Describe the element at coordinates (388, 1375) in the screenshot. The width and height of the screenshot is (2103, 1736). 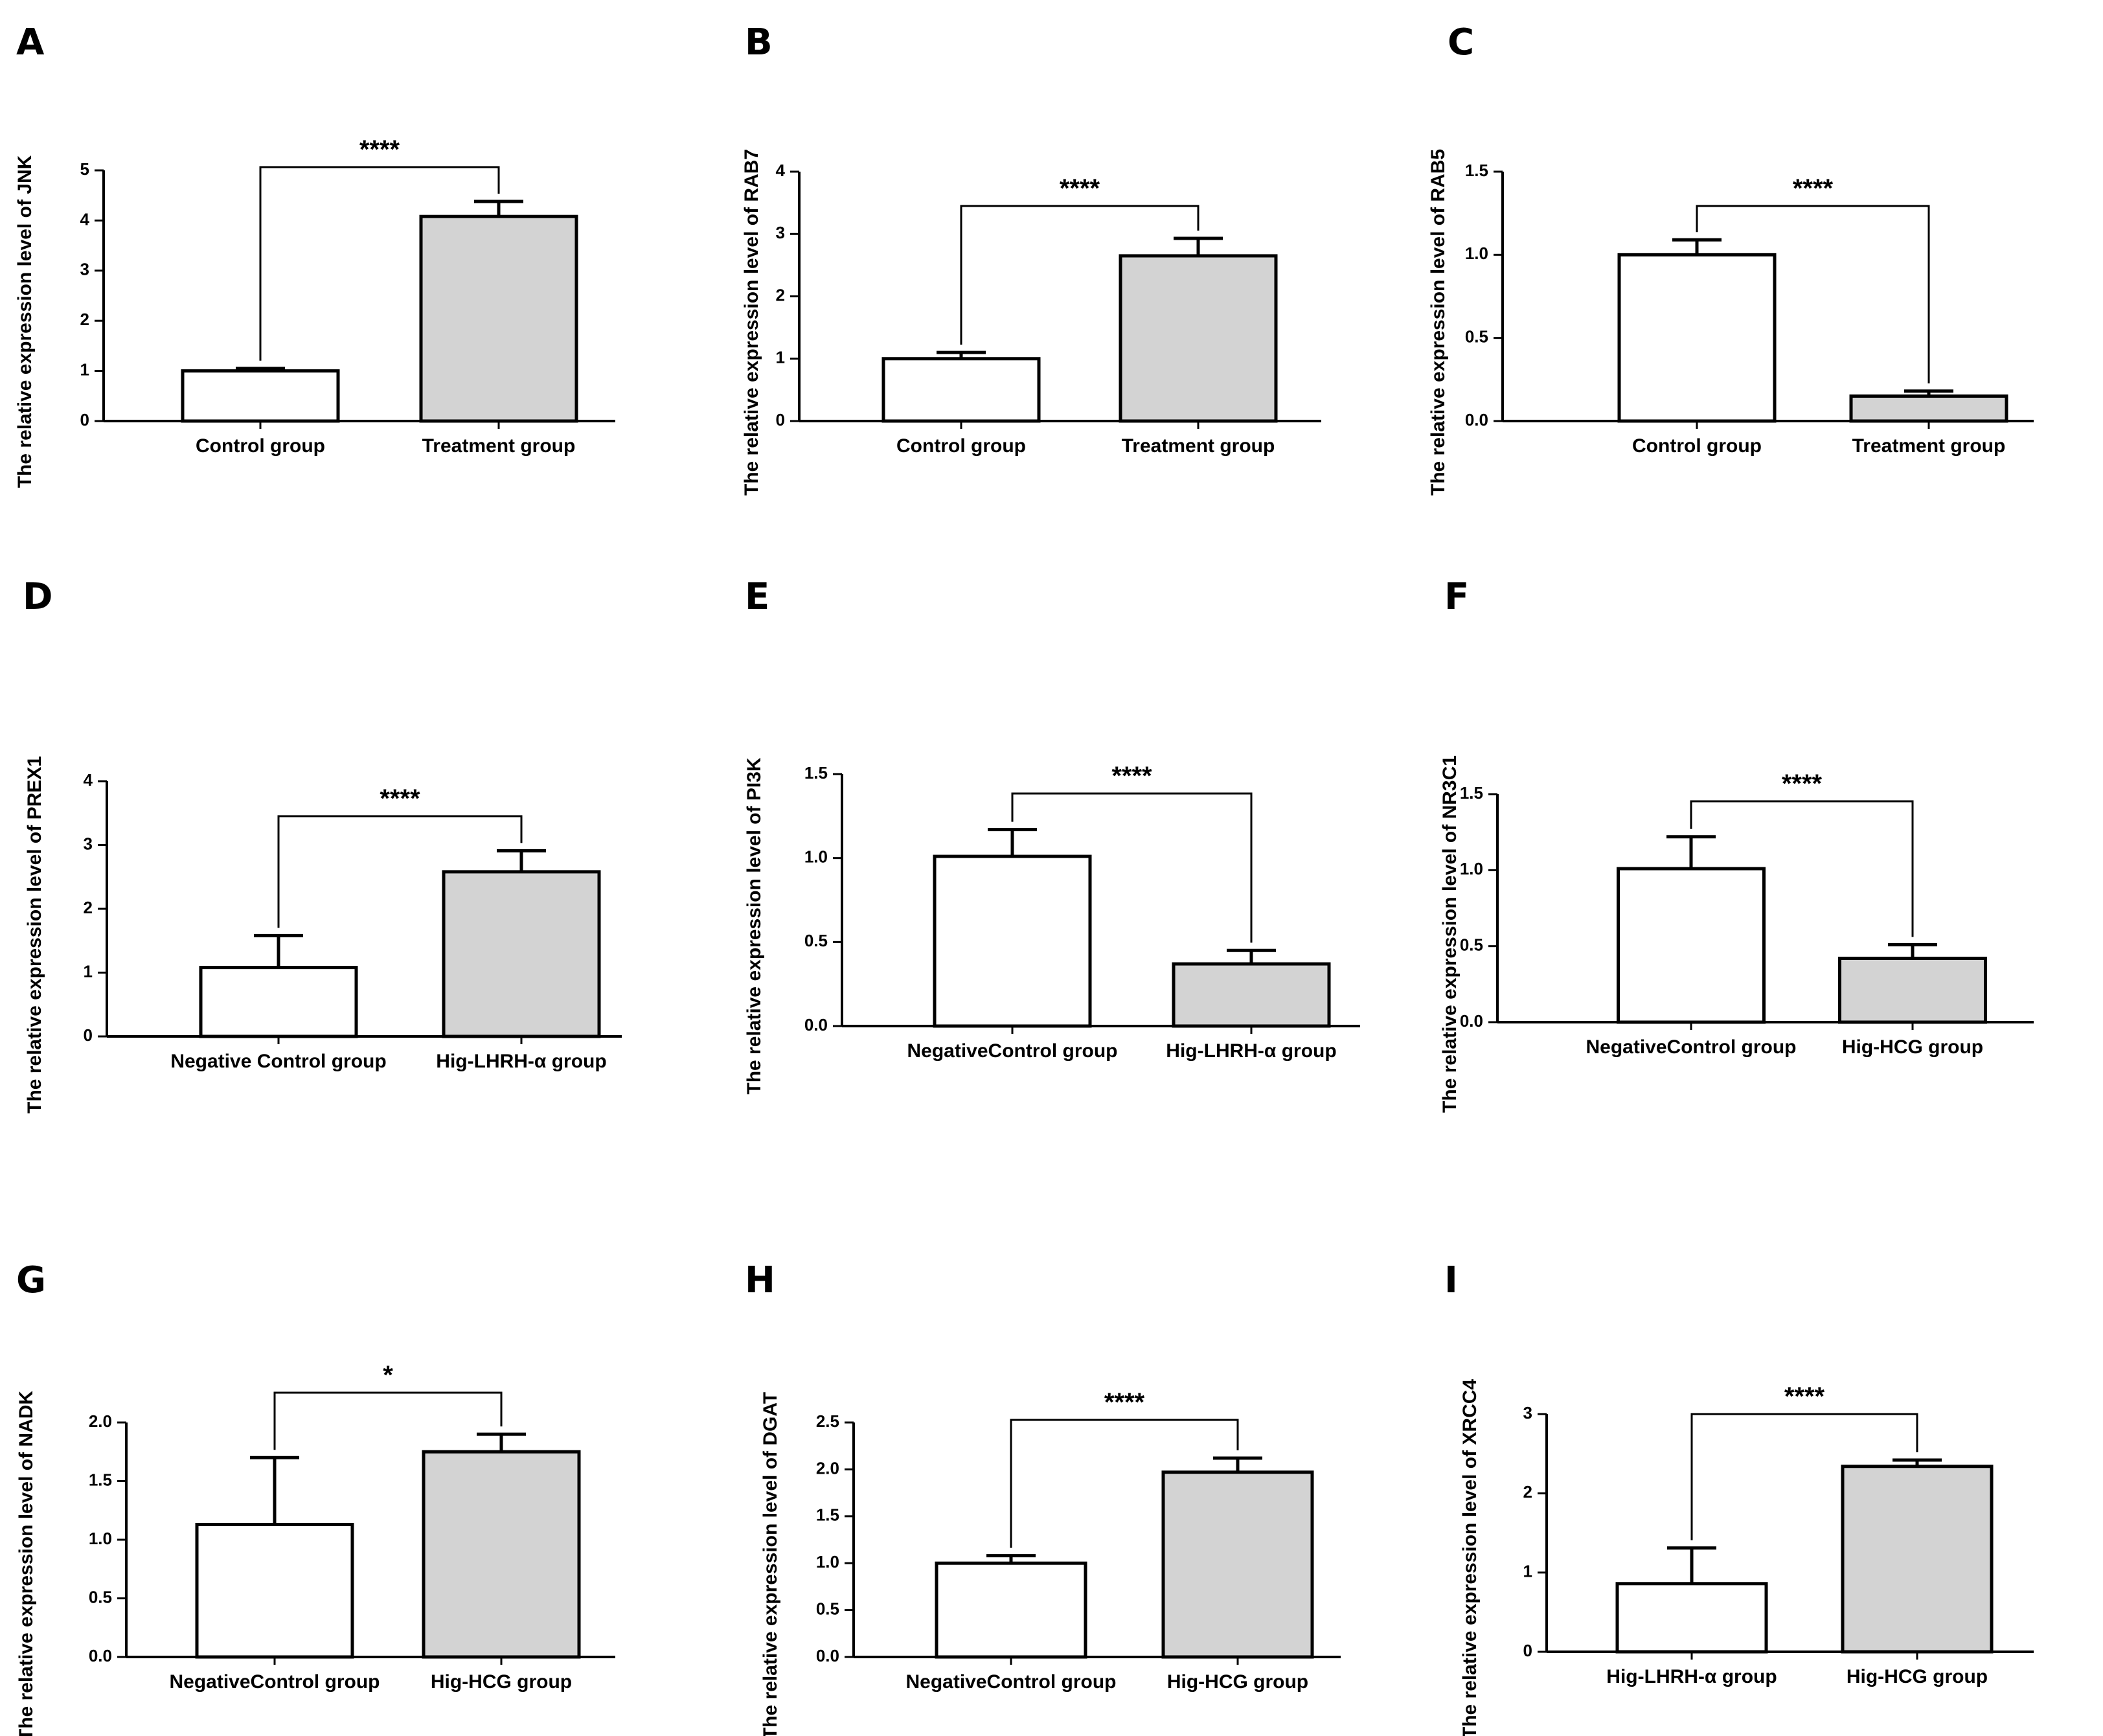
I see `significance-label: *` at that location.